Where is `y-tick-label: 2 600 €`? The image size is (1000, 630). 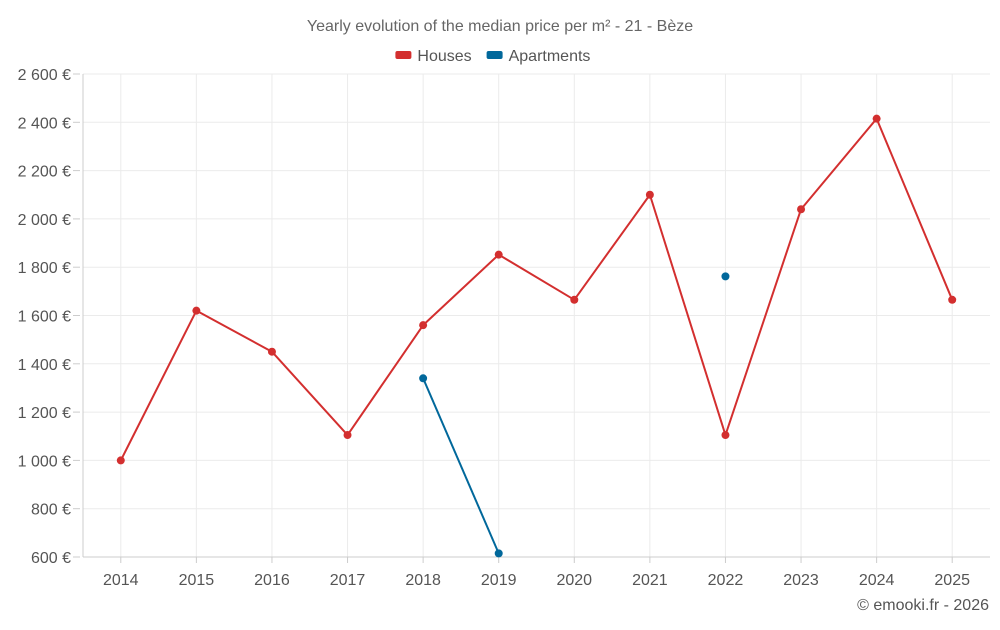
y-tick-label: 2 600 € is located at coordinates (44, 75).